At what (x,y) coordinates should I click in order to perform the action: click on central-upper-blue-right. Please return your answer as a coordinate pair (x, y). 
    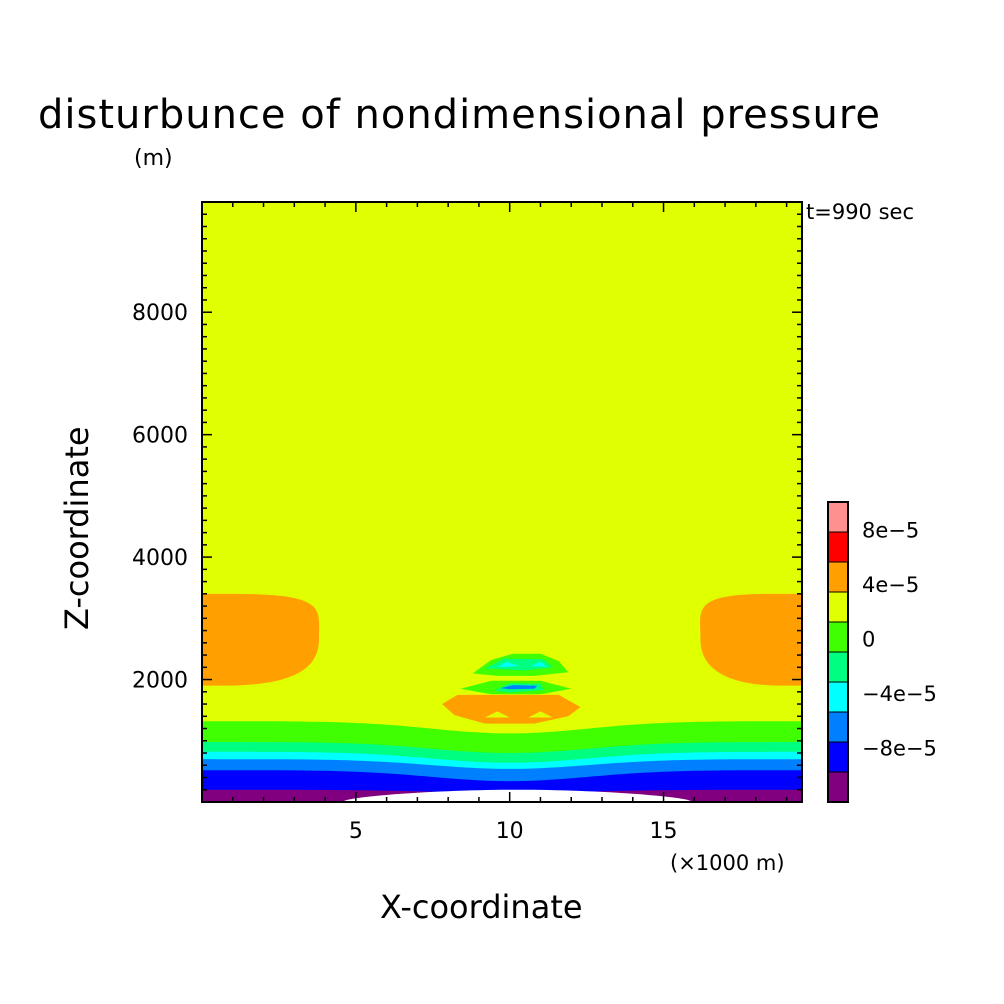
    Looking at the image, I should click on (539, 664).